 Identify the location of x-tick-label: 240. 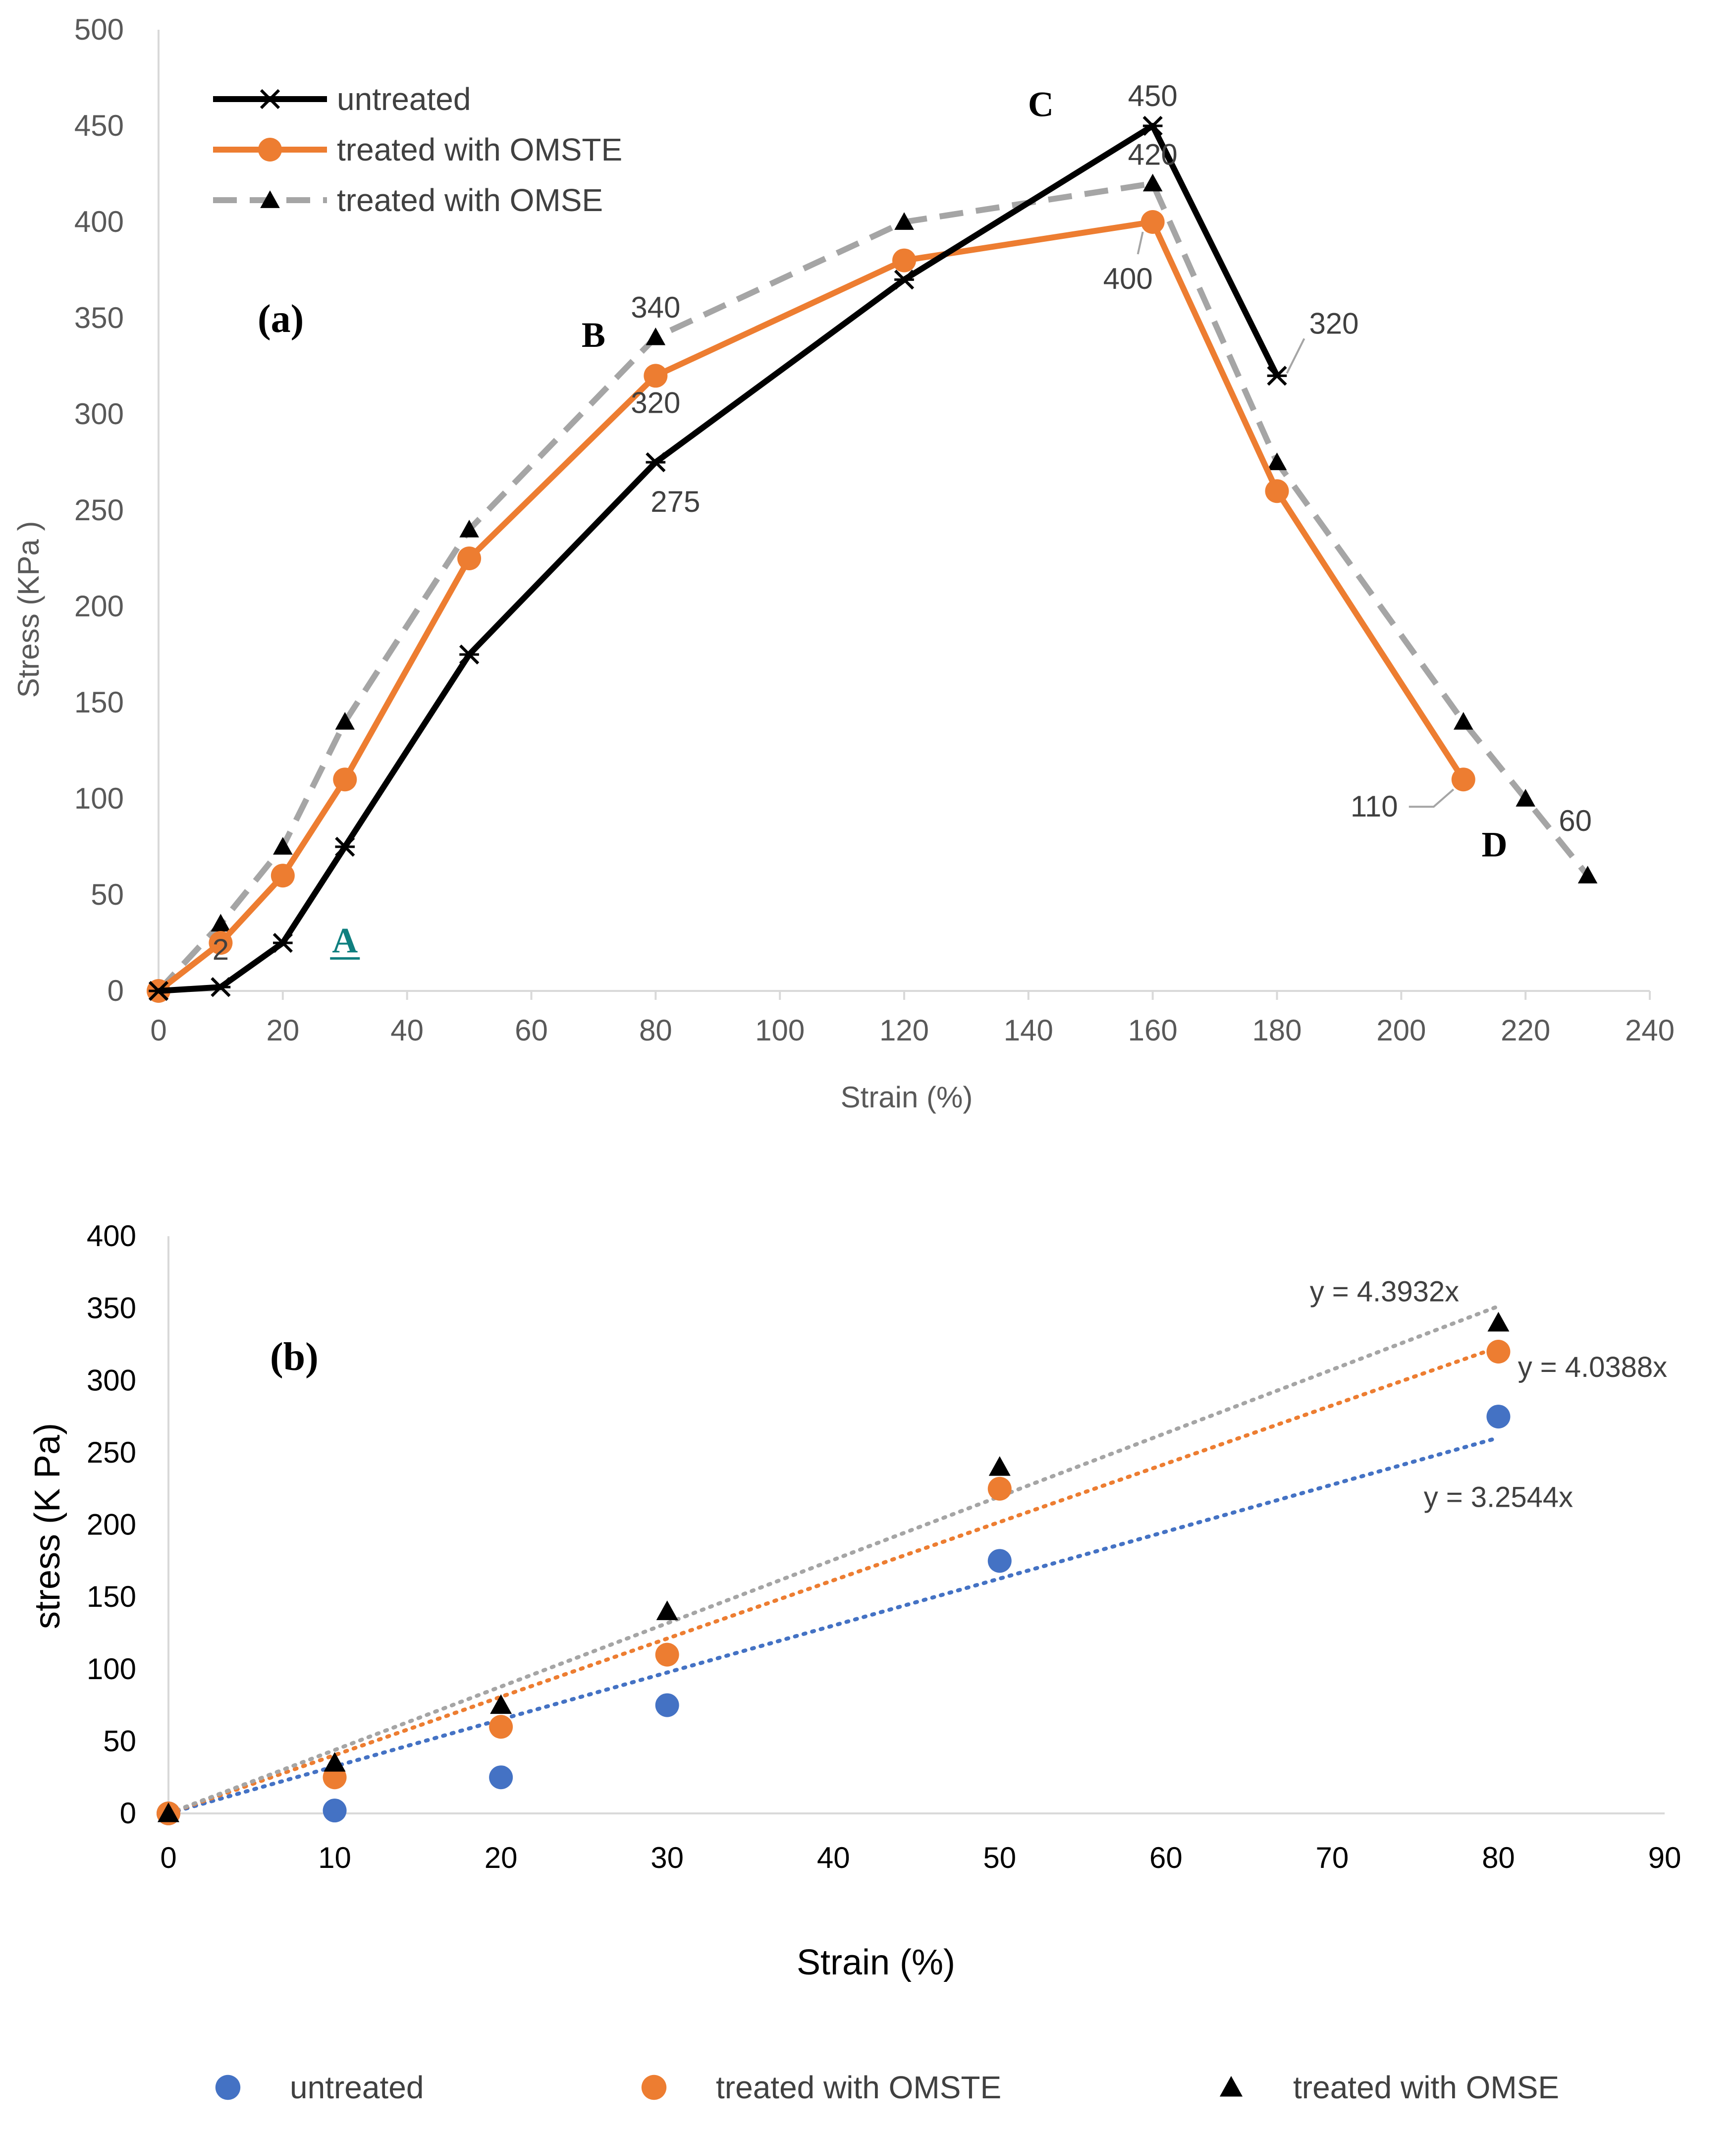
(1650, 1030).